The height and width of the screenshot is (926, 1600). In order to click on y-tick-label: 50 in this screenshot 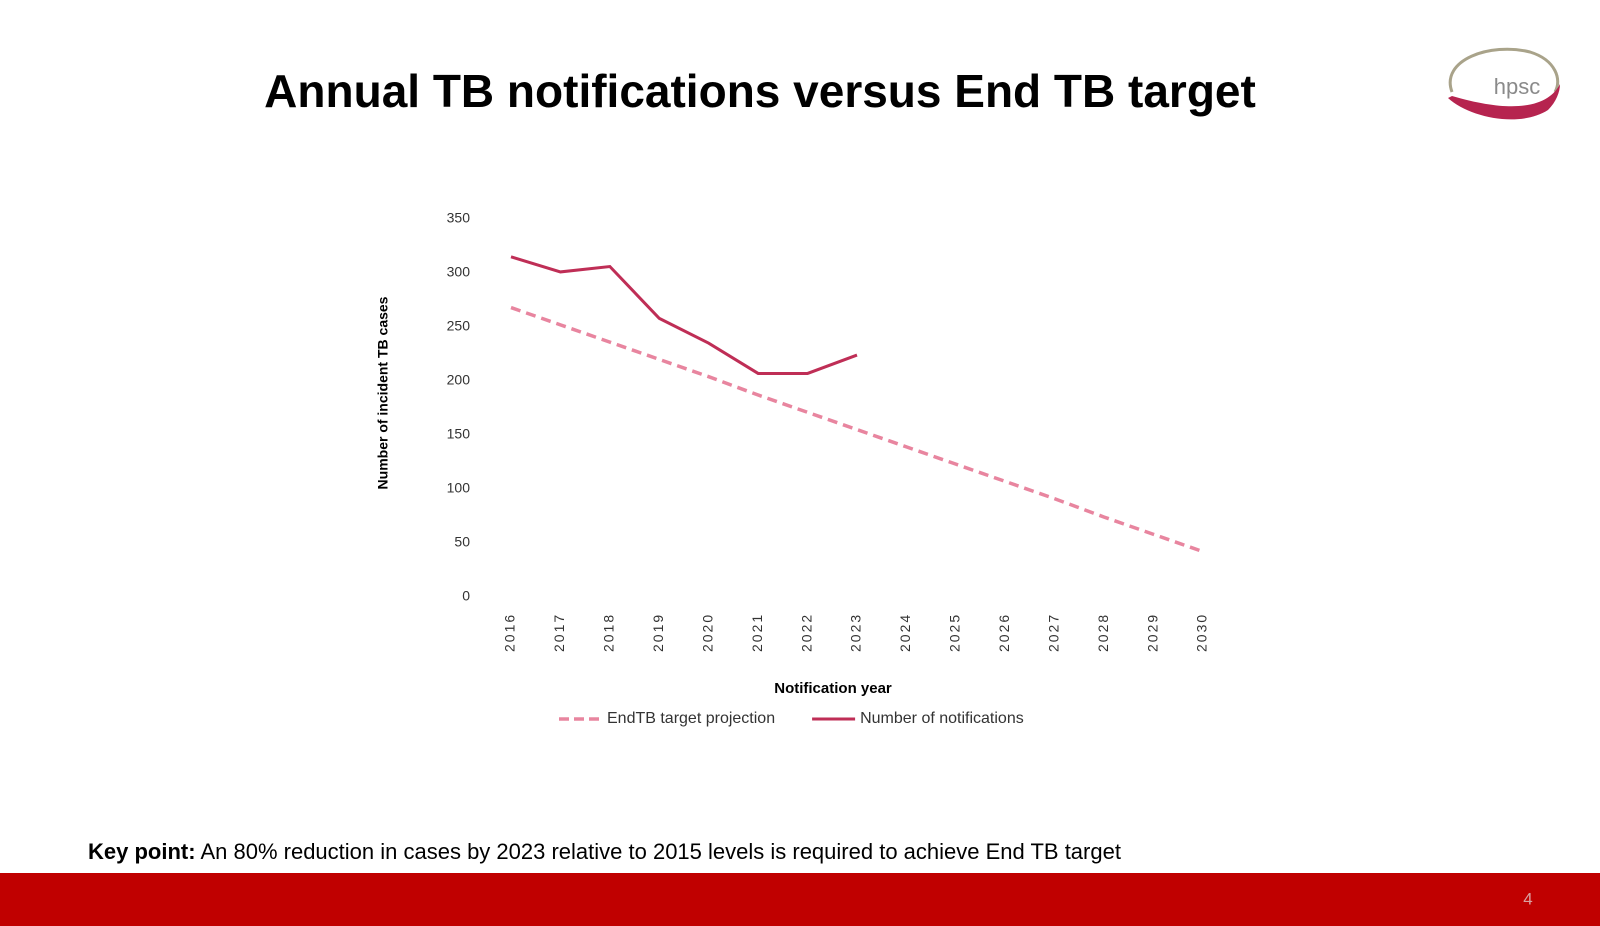, I will do `click(462, 542)`.